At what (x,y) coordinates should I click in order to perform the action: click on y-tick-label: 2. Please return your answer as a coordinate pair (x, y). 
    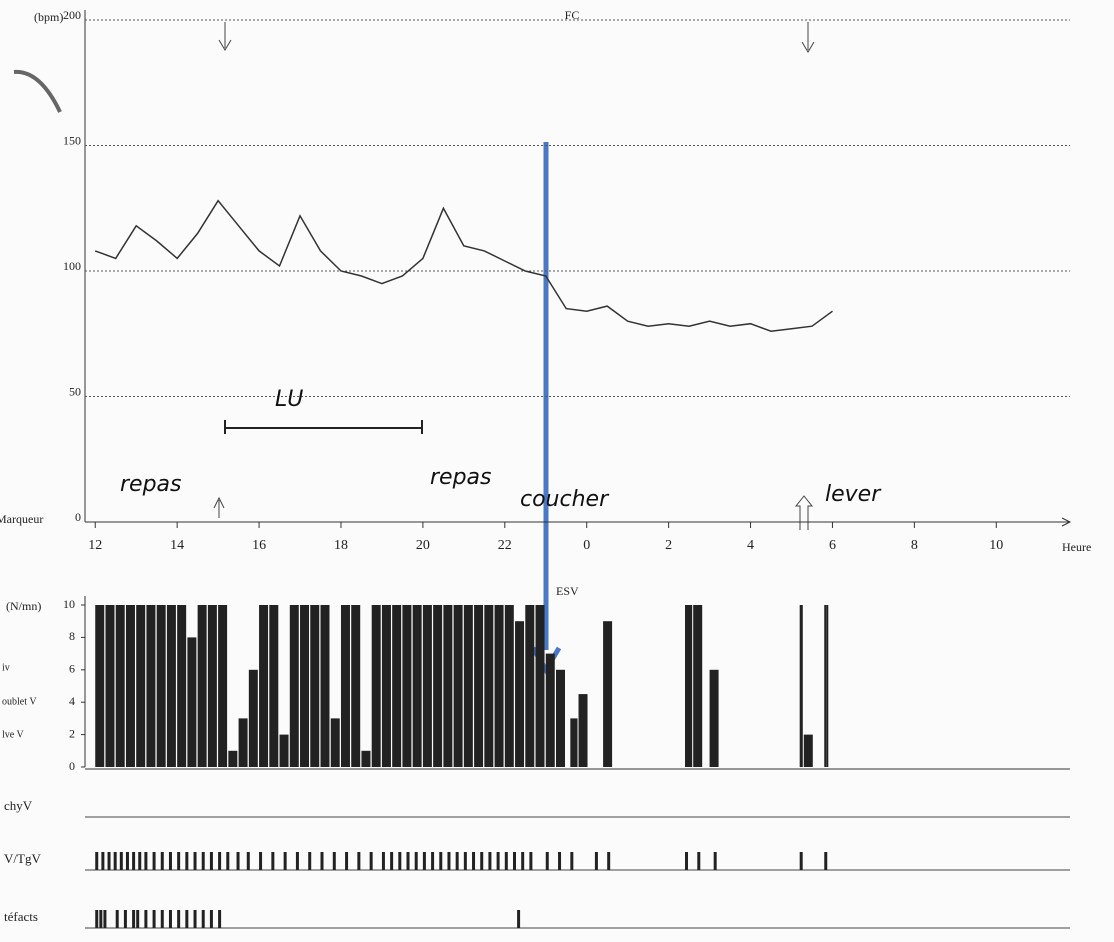
    Looking at the image, I should click on (72, 733).